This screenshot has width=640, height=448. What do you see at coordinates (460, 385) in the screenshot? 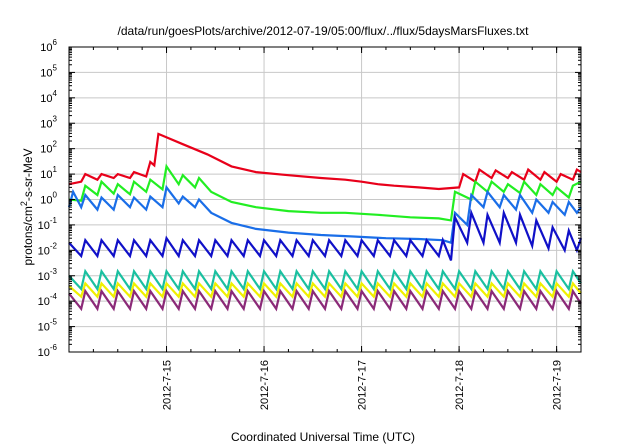
I see `x-tick-label: 2012-7-18` at bounding box center [460, 385].